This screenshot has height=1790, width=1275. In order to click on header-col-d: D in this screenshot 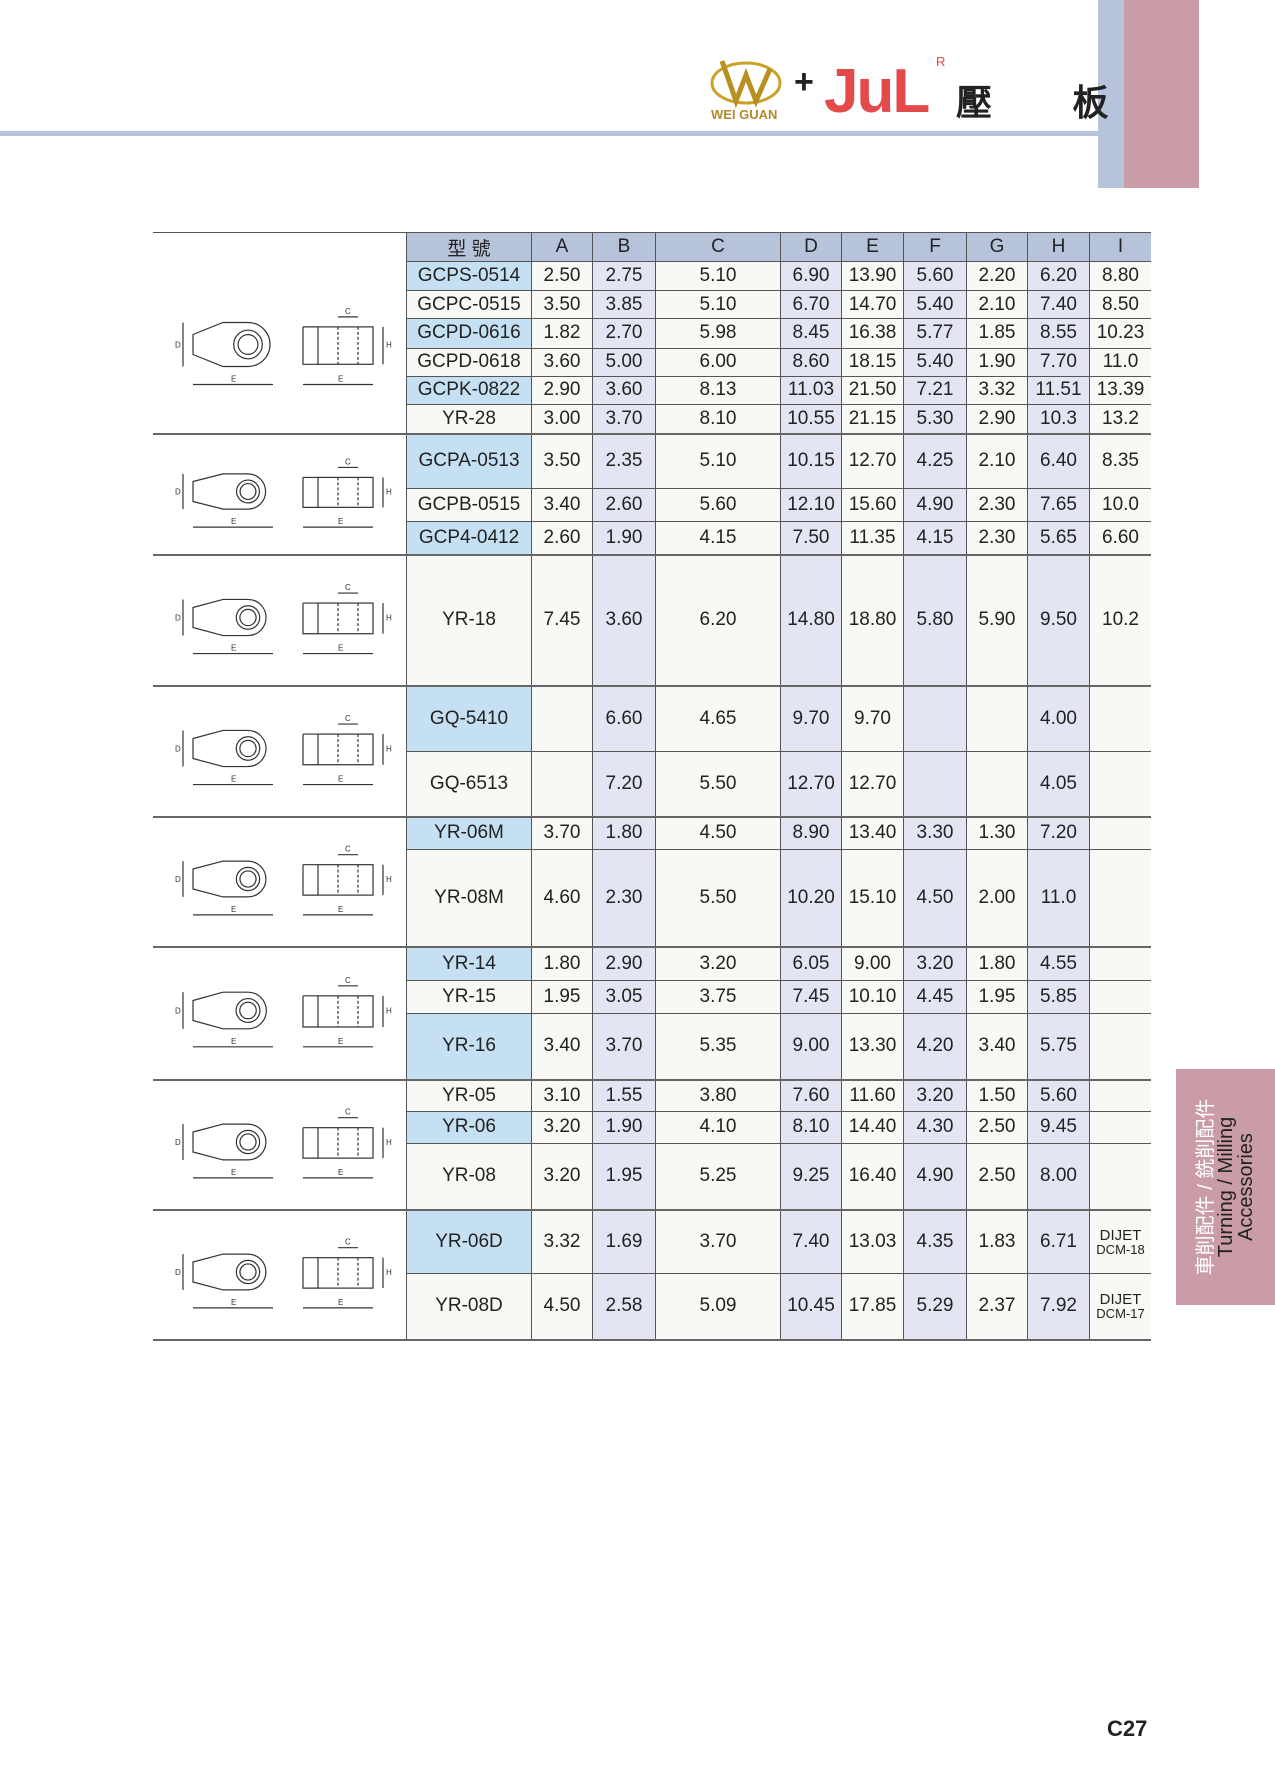, I will do `click(811, 247)`.